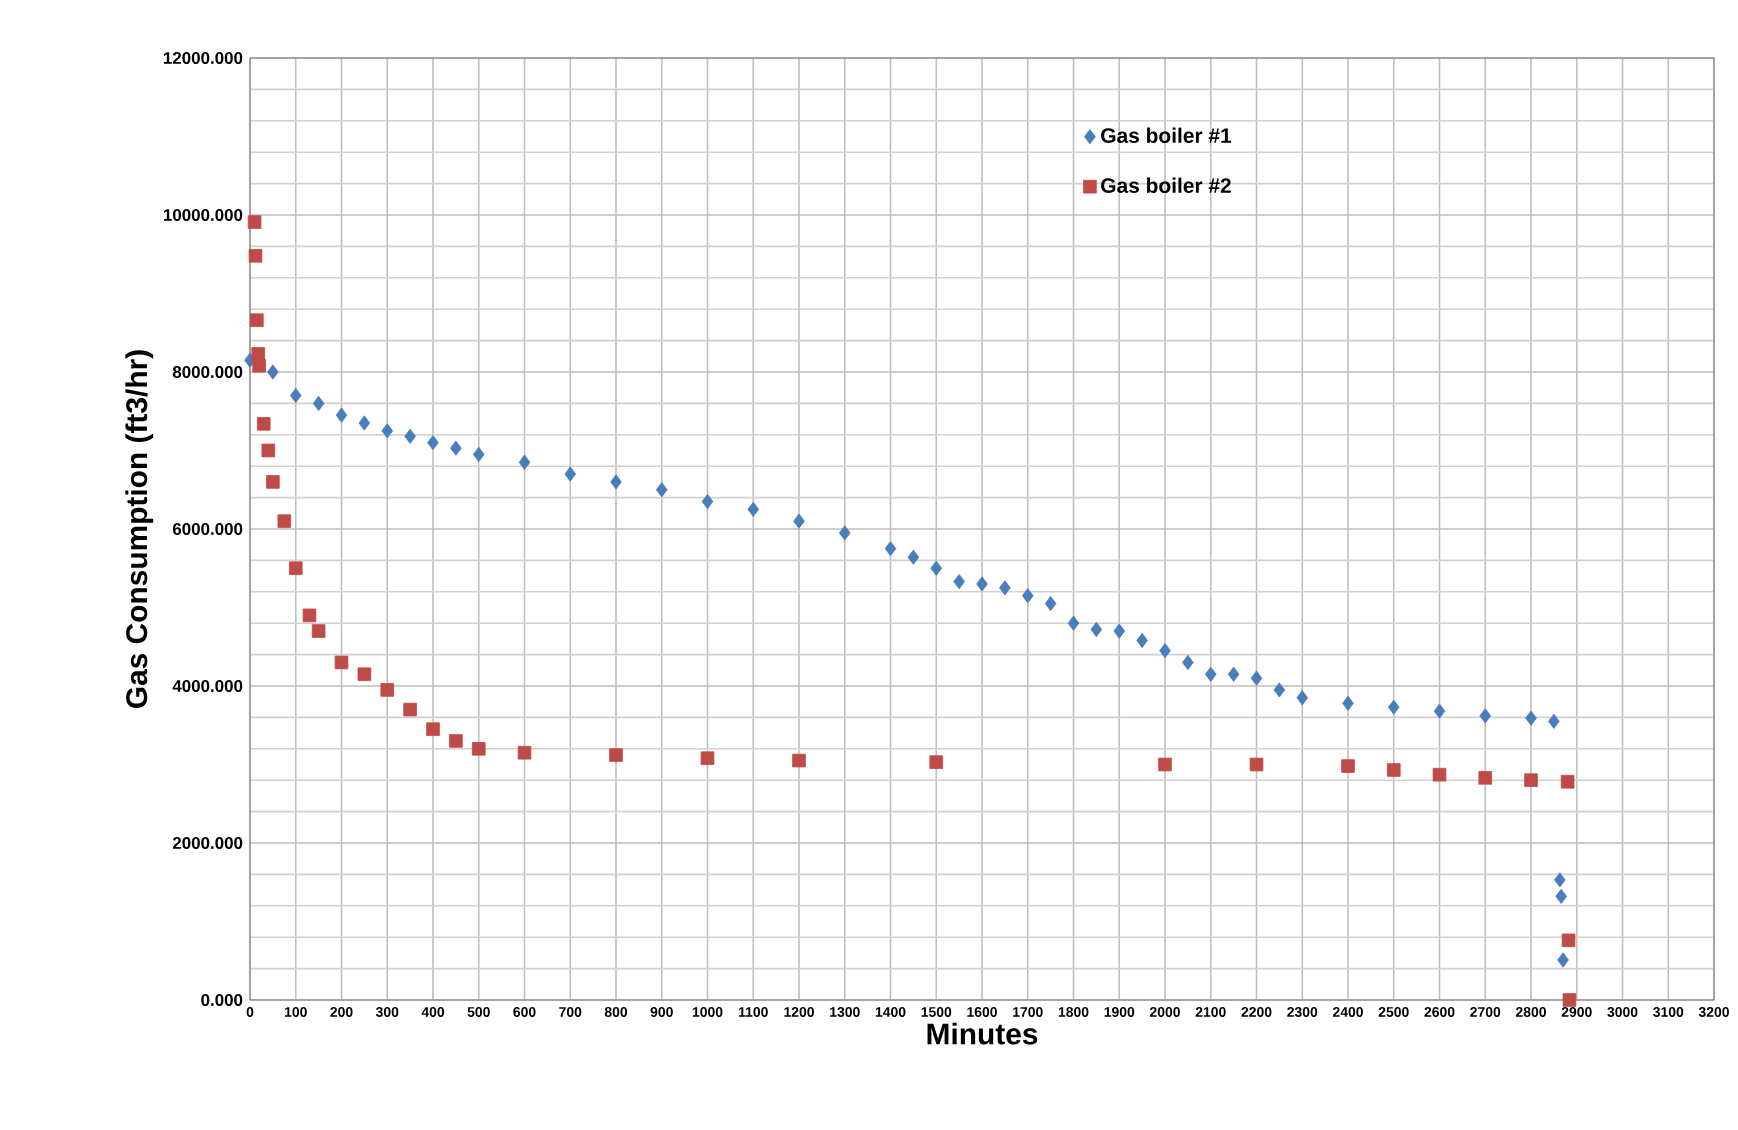 The width and height of the screenshot is (1738, 1130). I want to click on y-tick-label: 0.000, so click(222, 1000).